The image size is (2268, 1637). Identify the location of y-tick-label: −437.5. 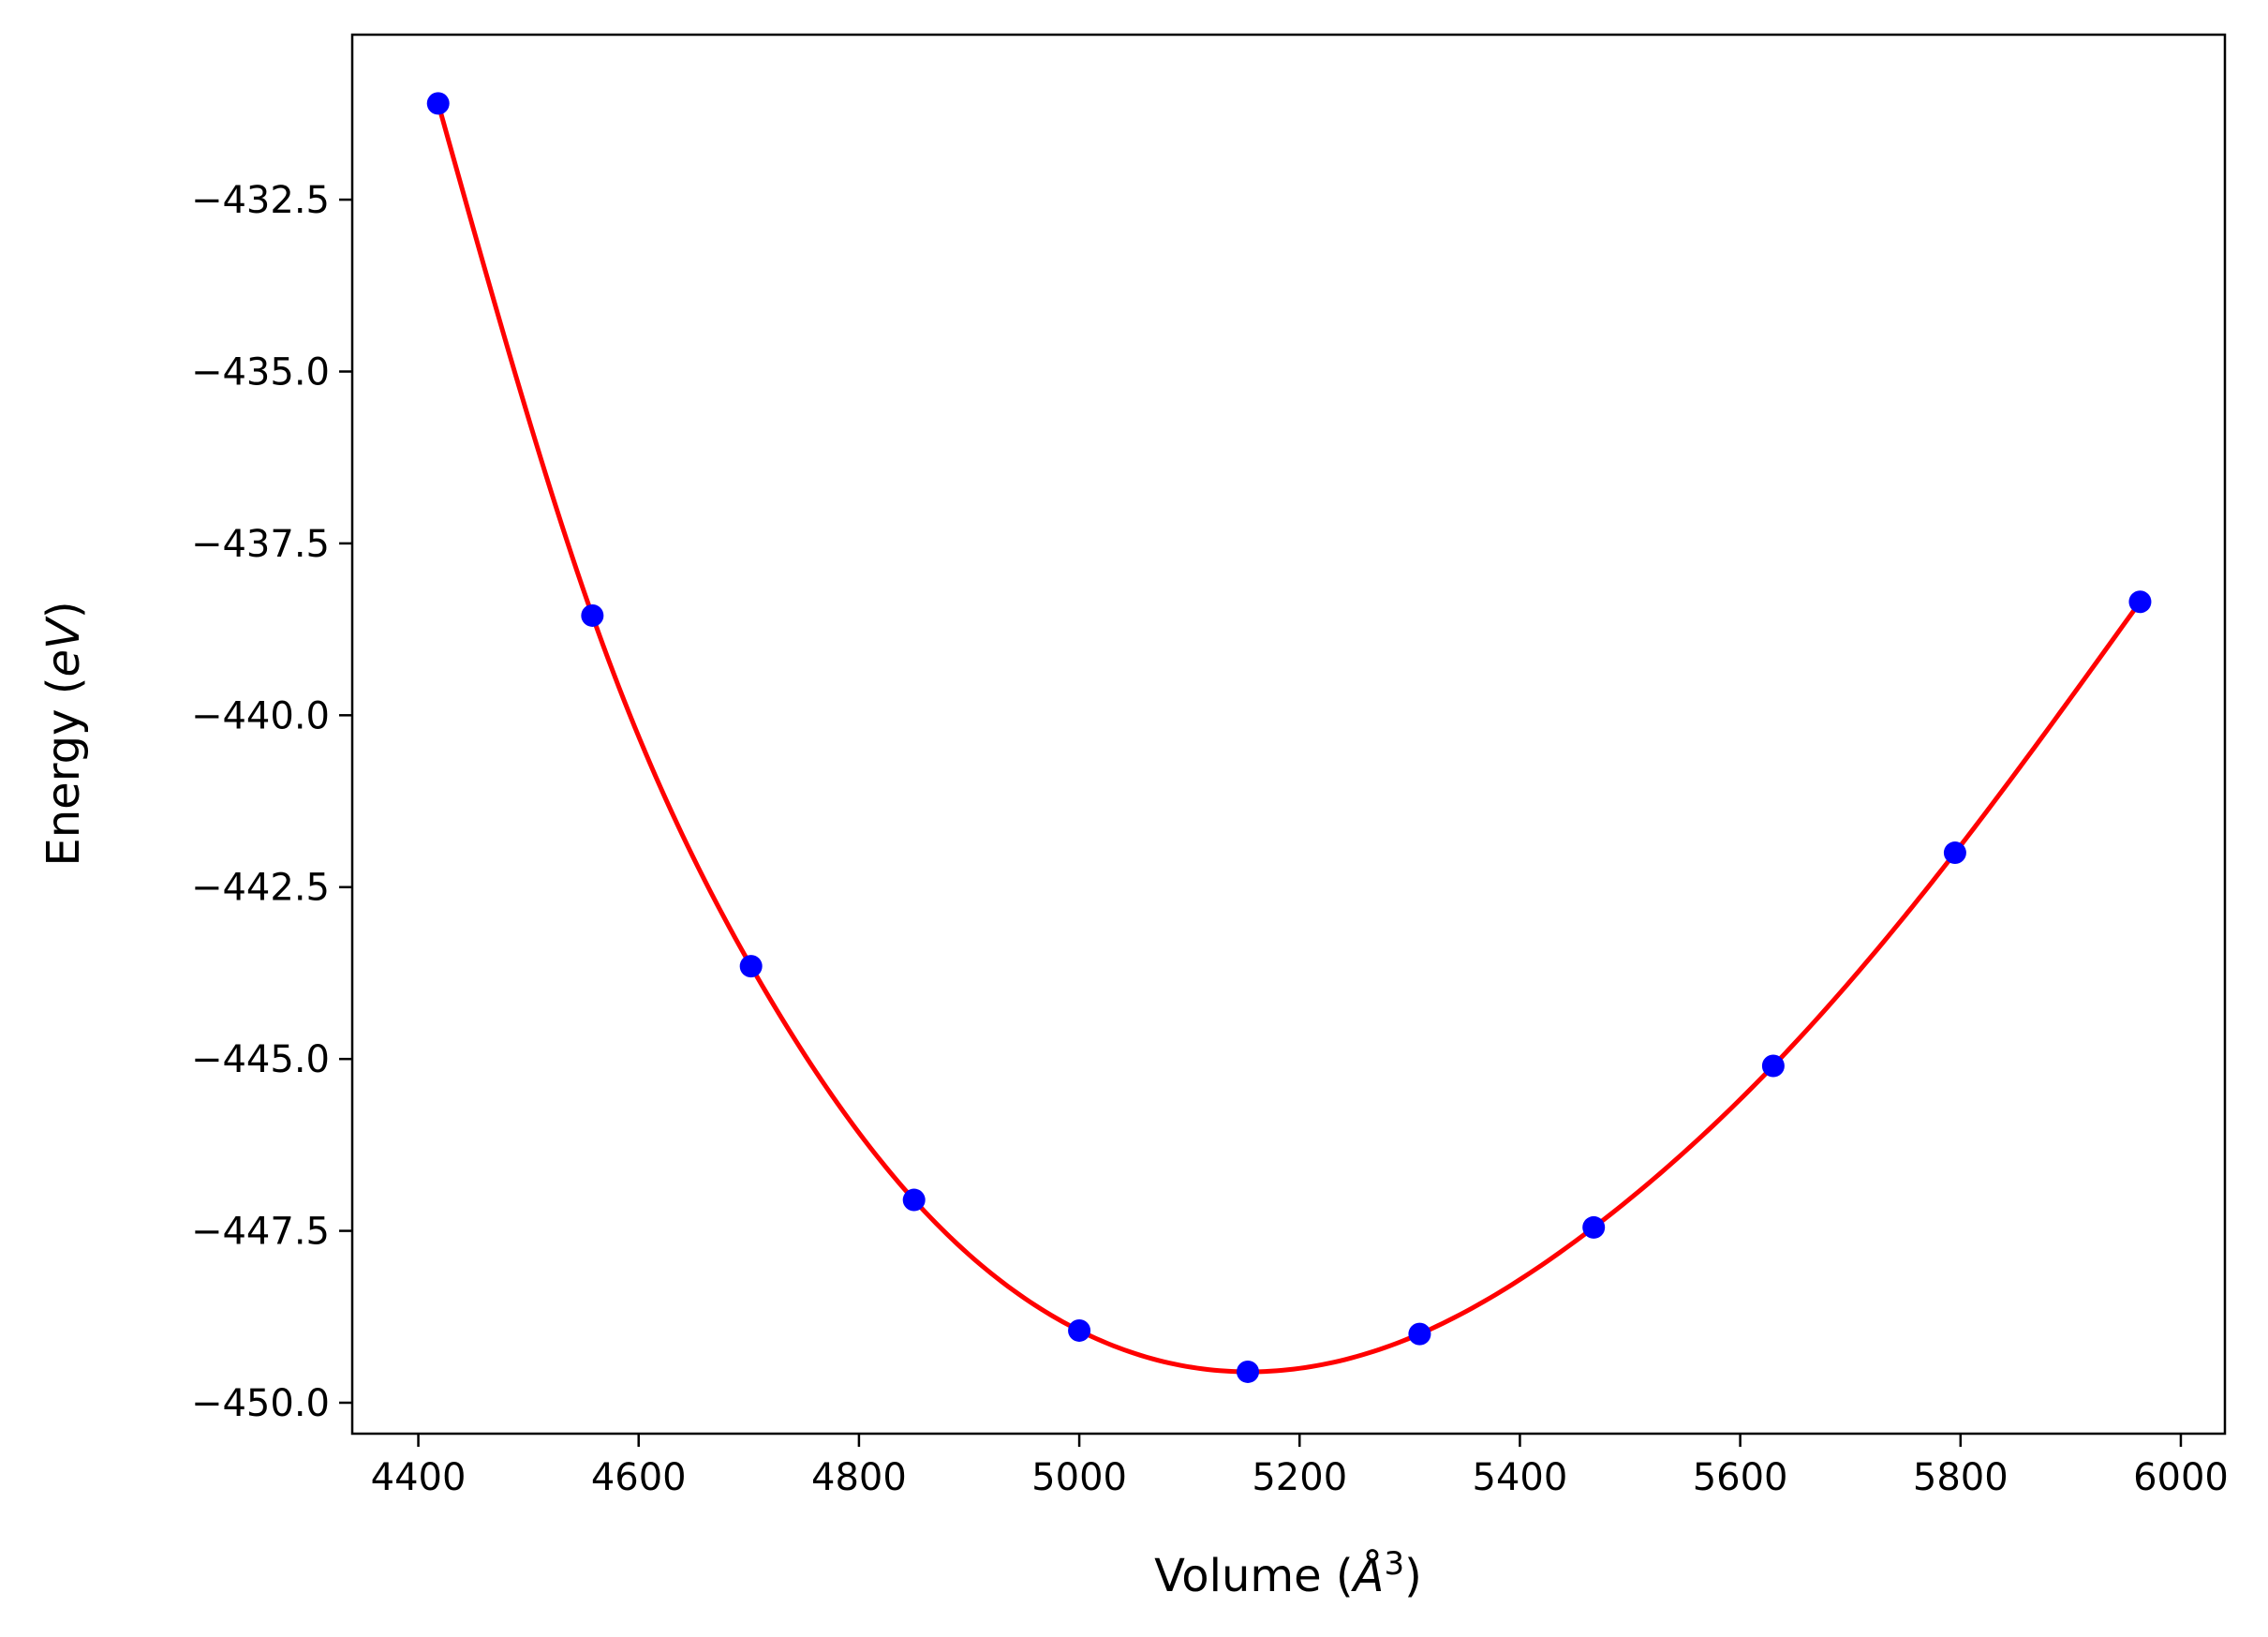
(260, 544).